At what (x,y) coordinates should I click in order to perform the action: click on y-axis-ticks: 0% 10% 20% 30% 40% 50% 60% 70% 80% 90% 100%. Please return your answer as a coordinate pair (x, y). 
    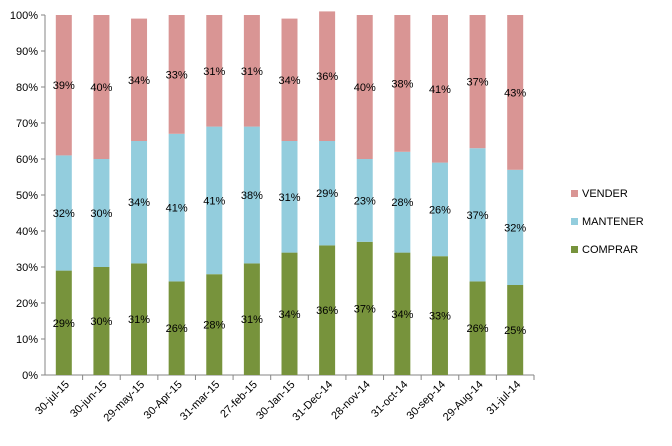
    Looking at the image, I should click on (27, 196).